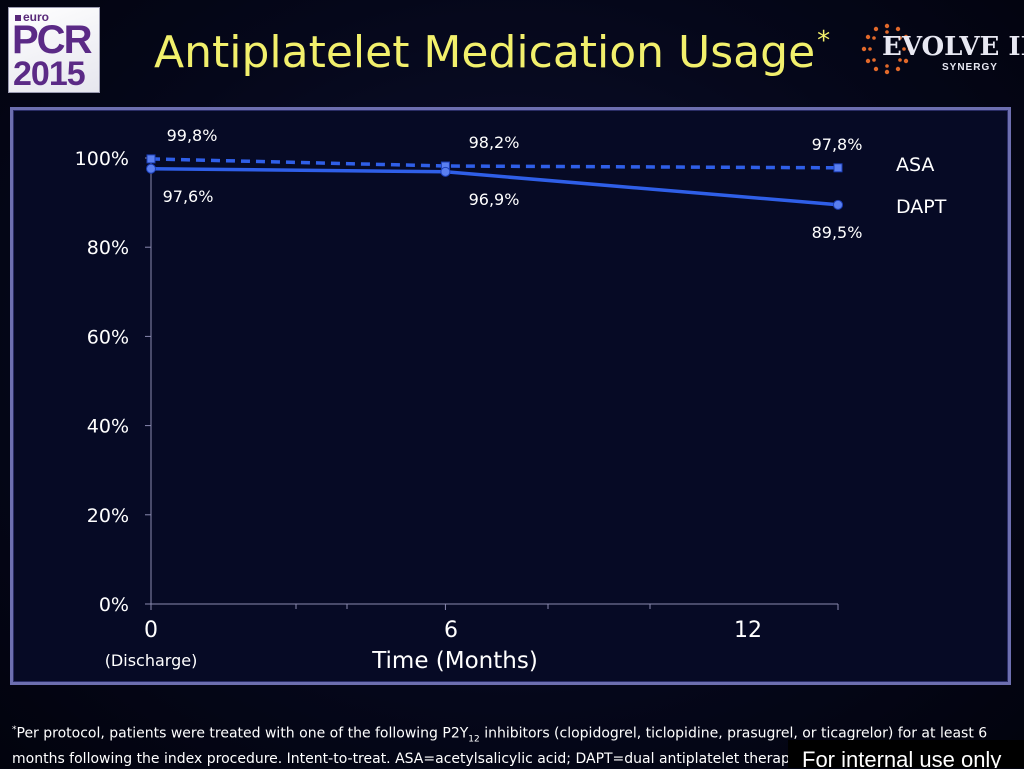  Describe the element at coordinates (108, 516) in the screenshot. I see `y-tick-label: 20%` at that location.